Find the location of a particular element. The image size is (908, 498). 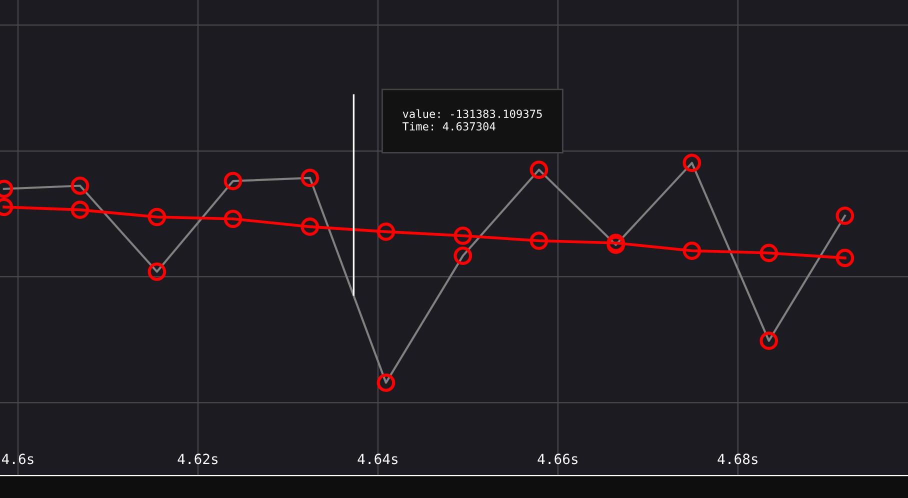

x-tick-label: 4.62s is located at coordinates (198, 459).